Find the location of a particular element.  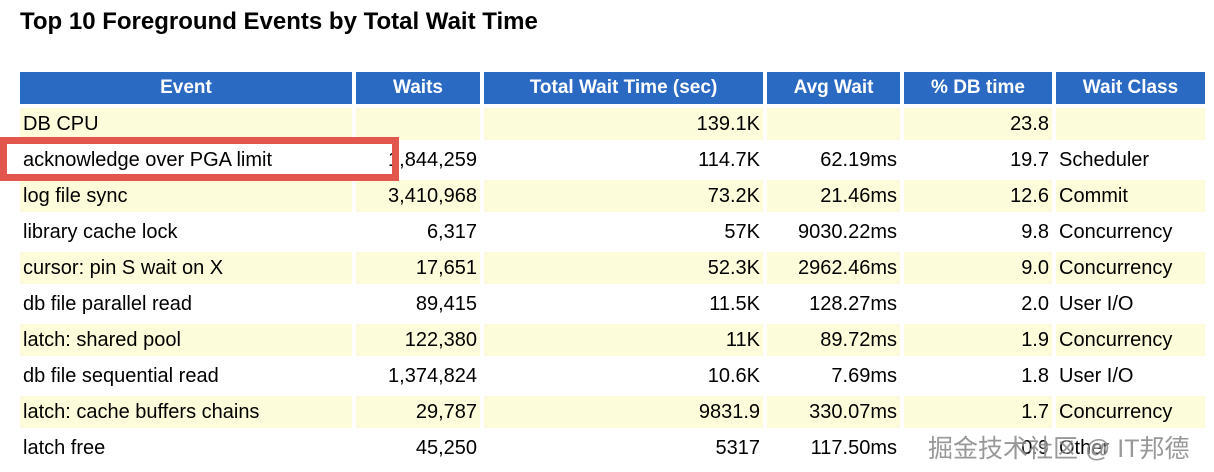

column-header-avg-wait: Avg Wait is located at coordinates (833, 88).